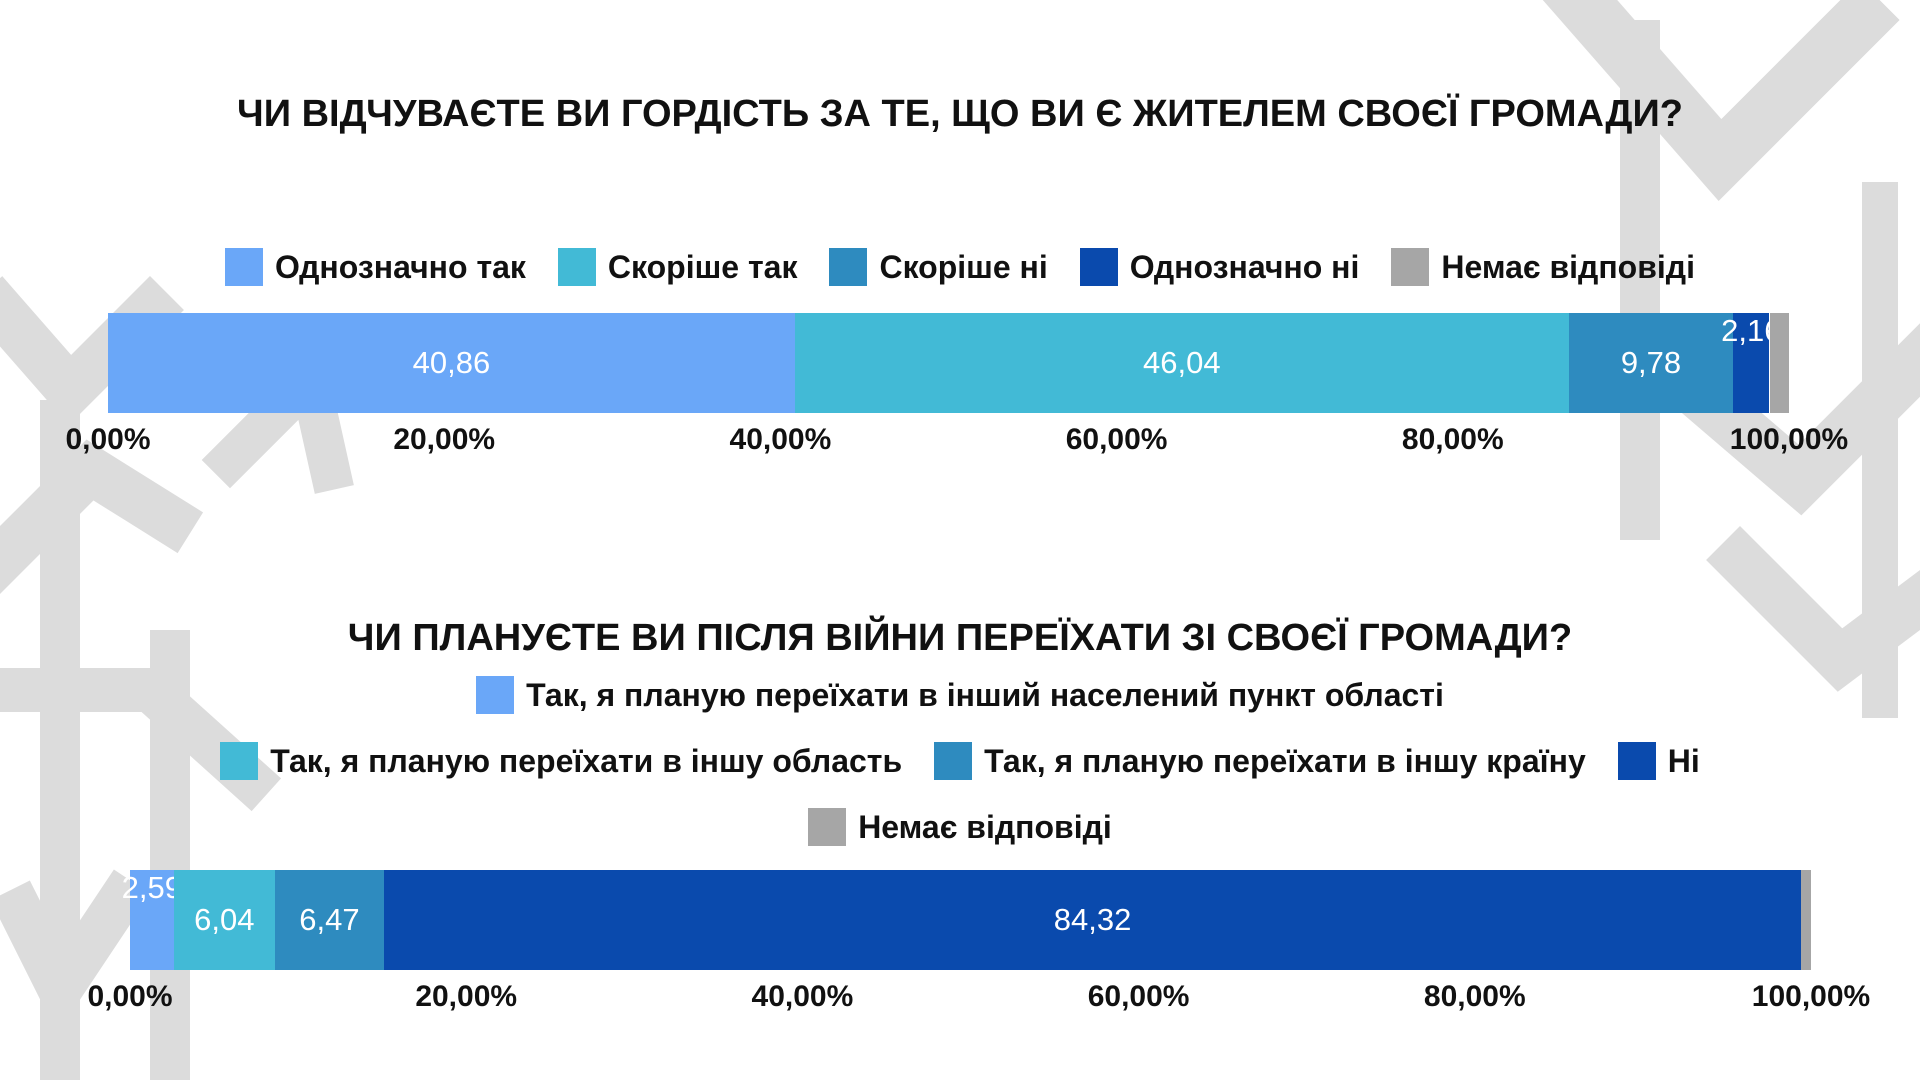  Describe the element at coordinates (102, 516) in the screenshot. I see `bg-arrow-left-mid` at that location.